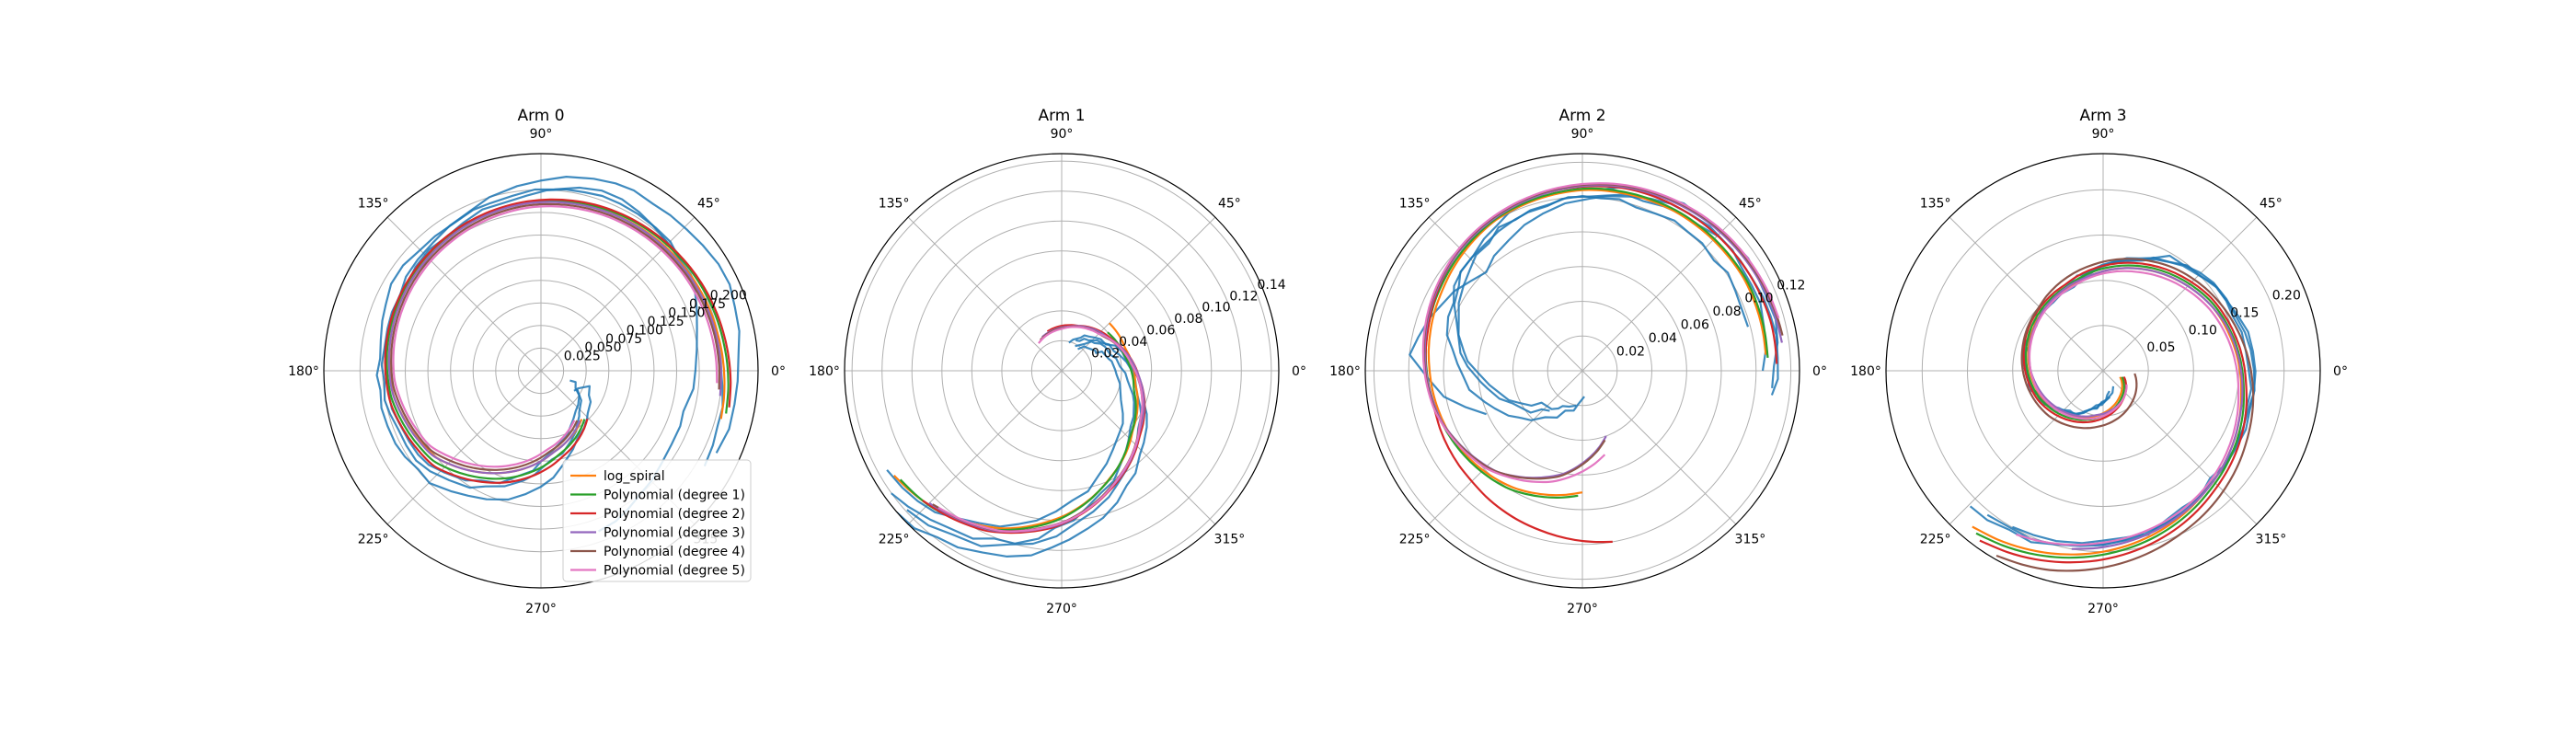  What do you see at coordinates (666, 322) in the screenshot?
I see `radial-tick-label: 0.125` at bounding box center [666, 322].